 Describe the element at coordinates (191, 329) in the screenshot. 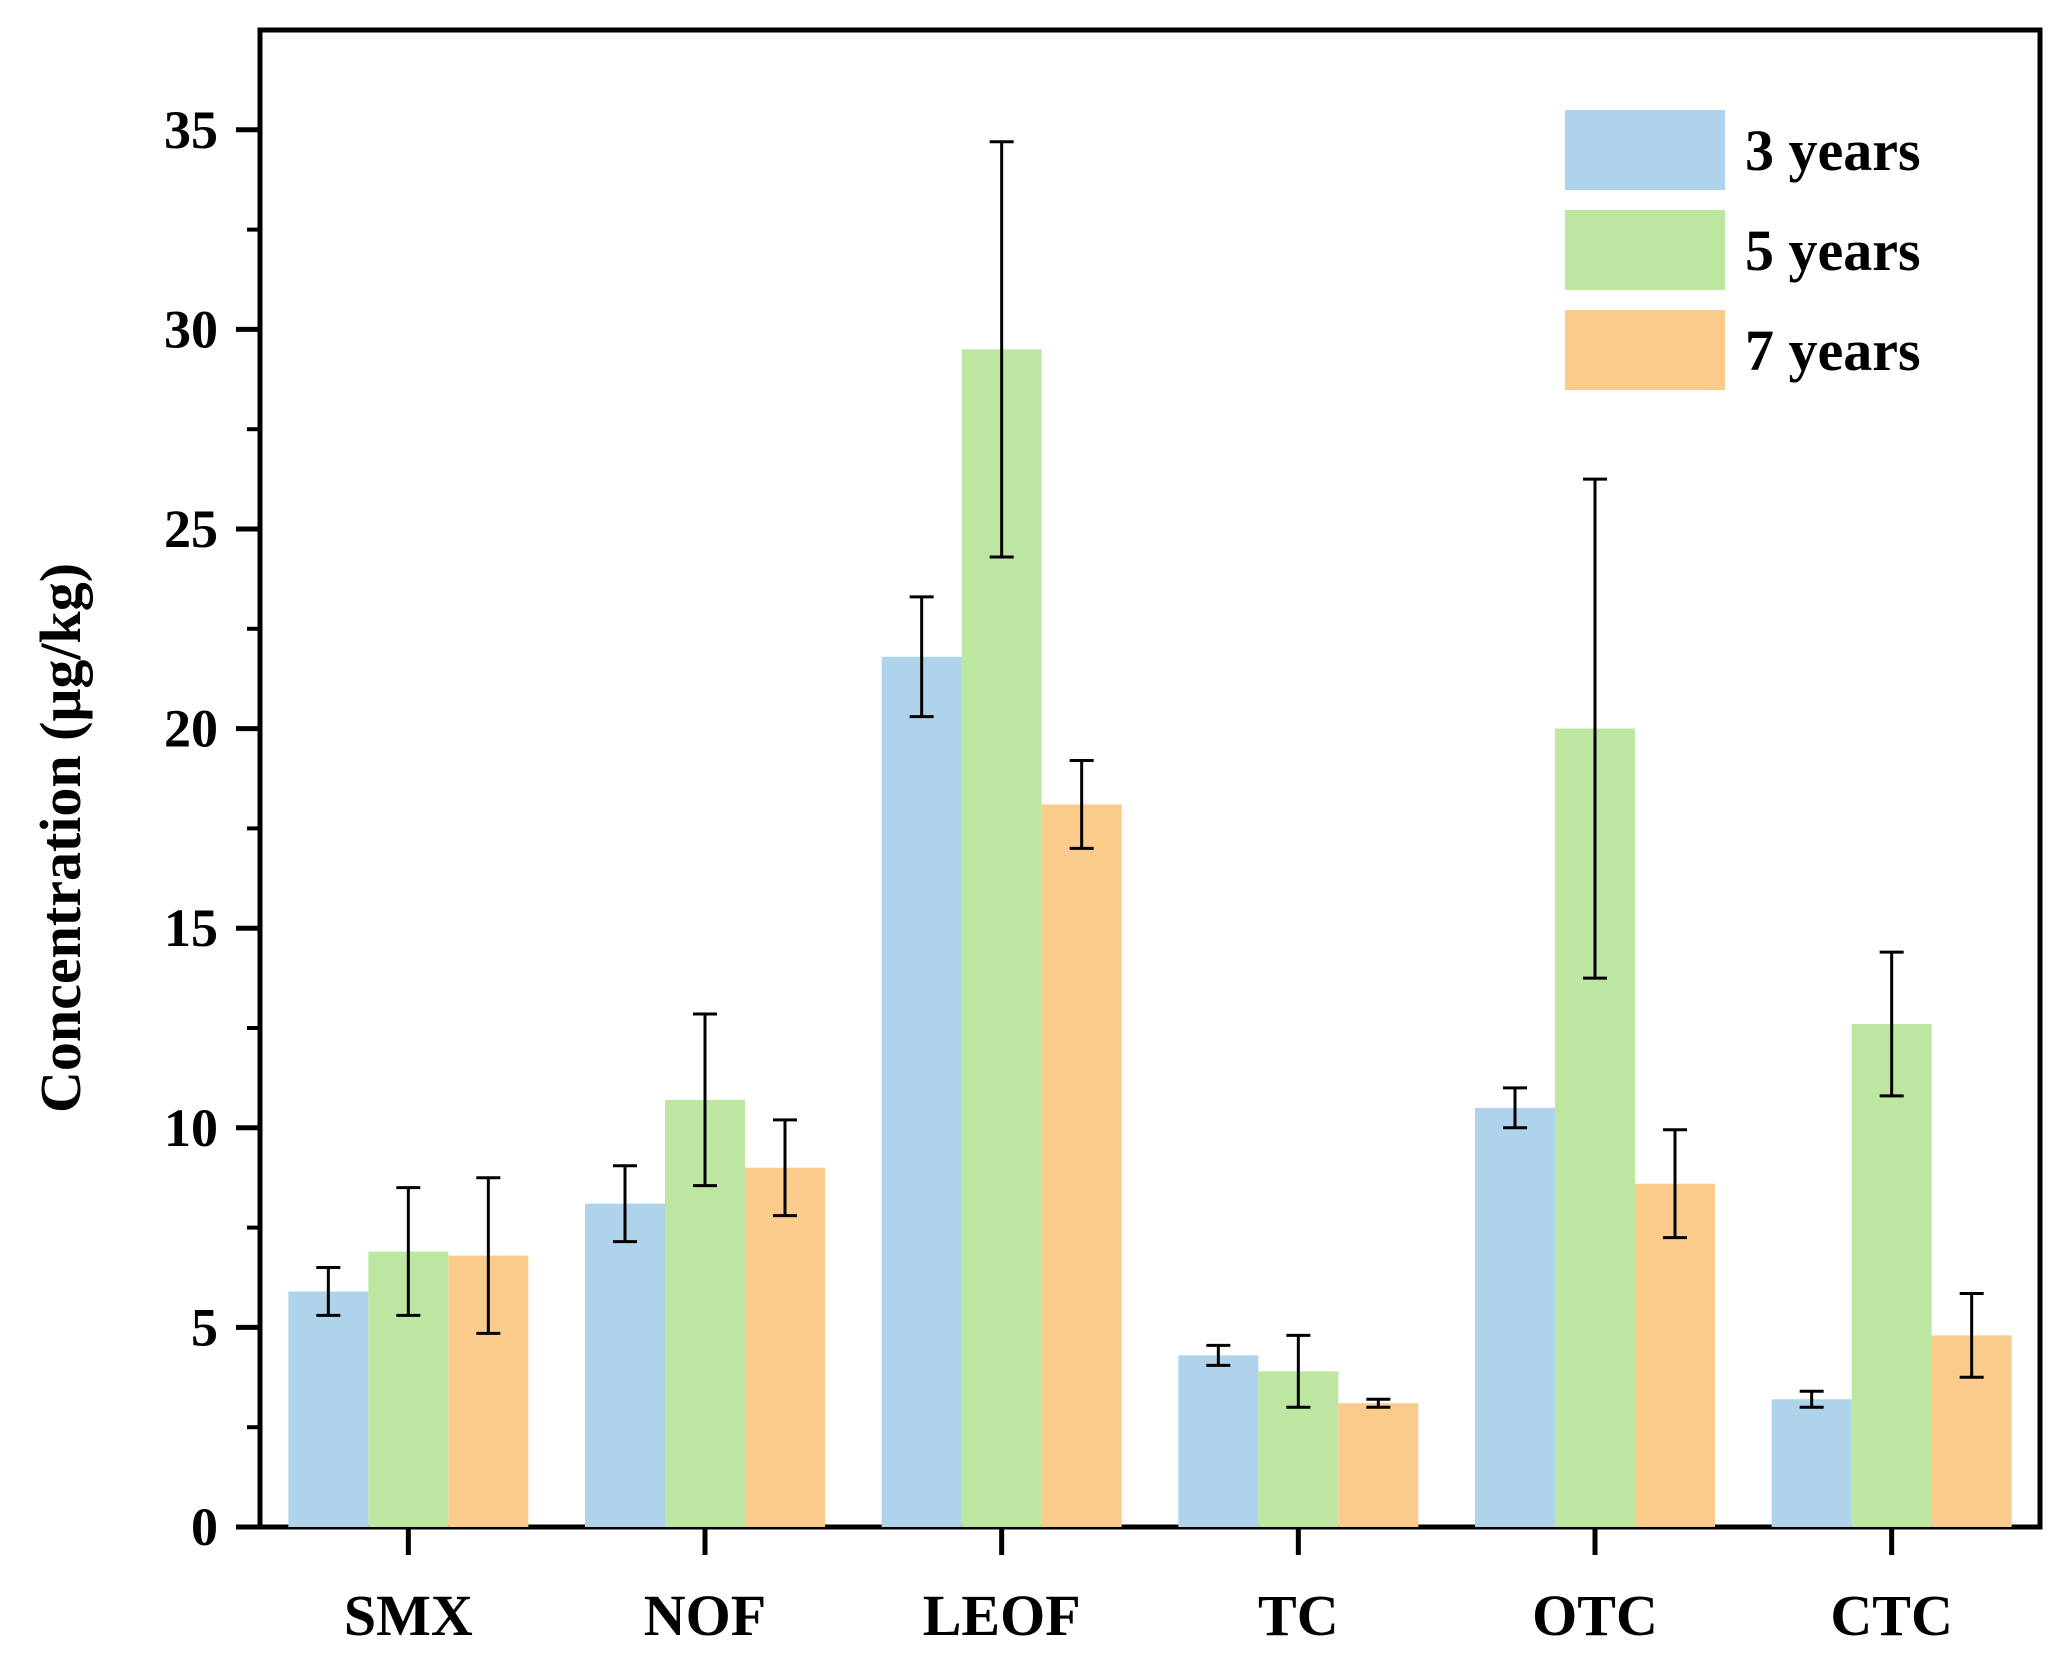

I see `y-tick-label: 30` at that location.